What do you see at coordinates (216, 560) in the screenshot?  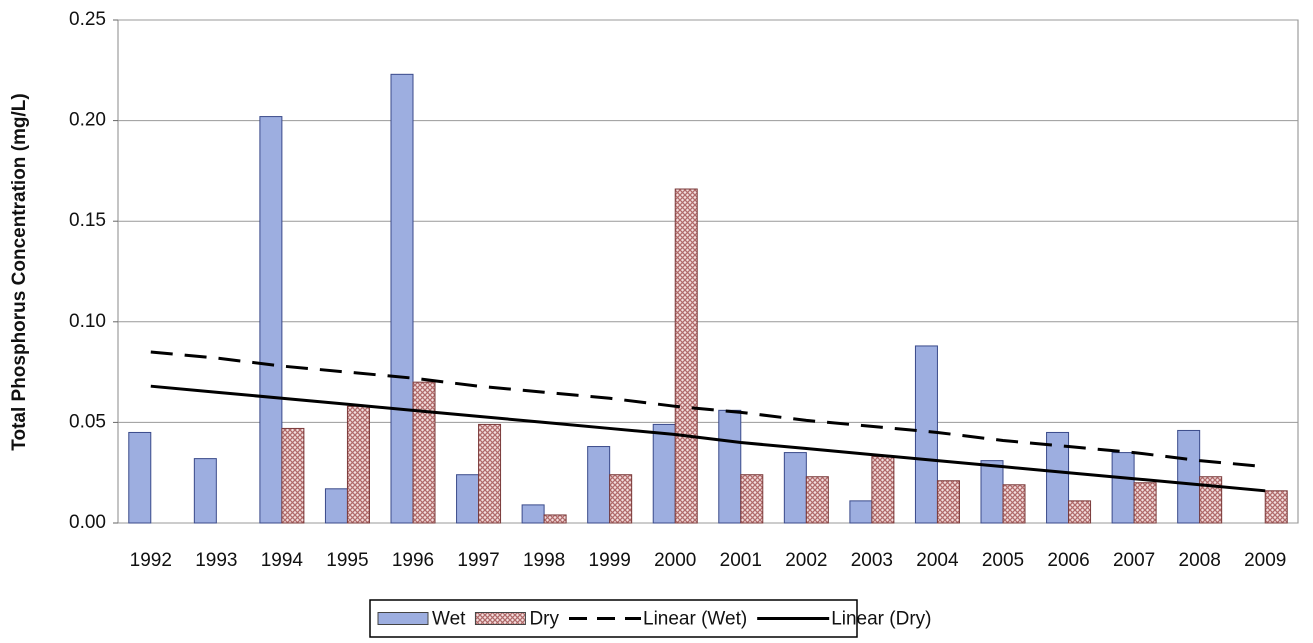 I see `x-tick-label: 1993` at bounding box center [216, 560].